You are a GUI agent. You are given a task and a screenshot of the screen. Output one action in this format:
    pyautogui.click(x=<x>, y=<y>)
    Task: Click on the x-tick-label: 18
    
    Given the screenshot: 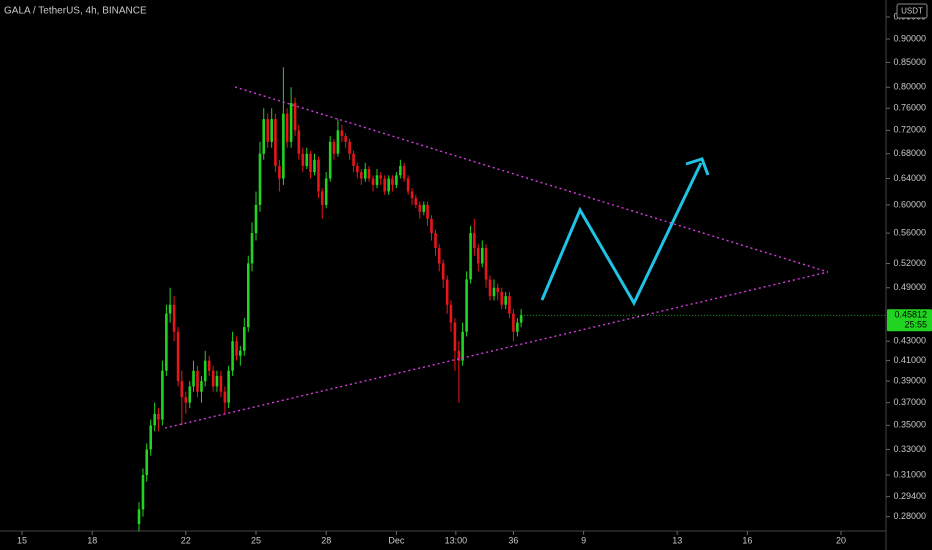 What is the action you would take?
    pyautogui.click(x=92, y=540)
    